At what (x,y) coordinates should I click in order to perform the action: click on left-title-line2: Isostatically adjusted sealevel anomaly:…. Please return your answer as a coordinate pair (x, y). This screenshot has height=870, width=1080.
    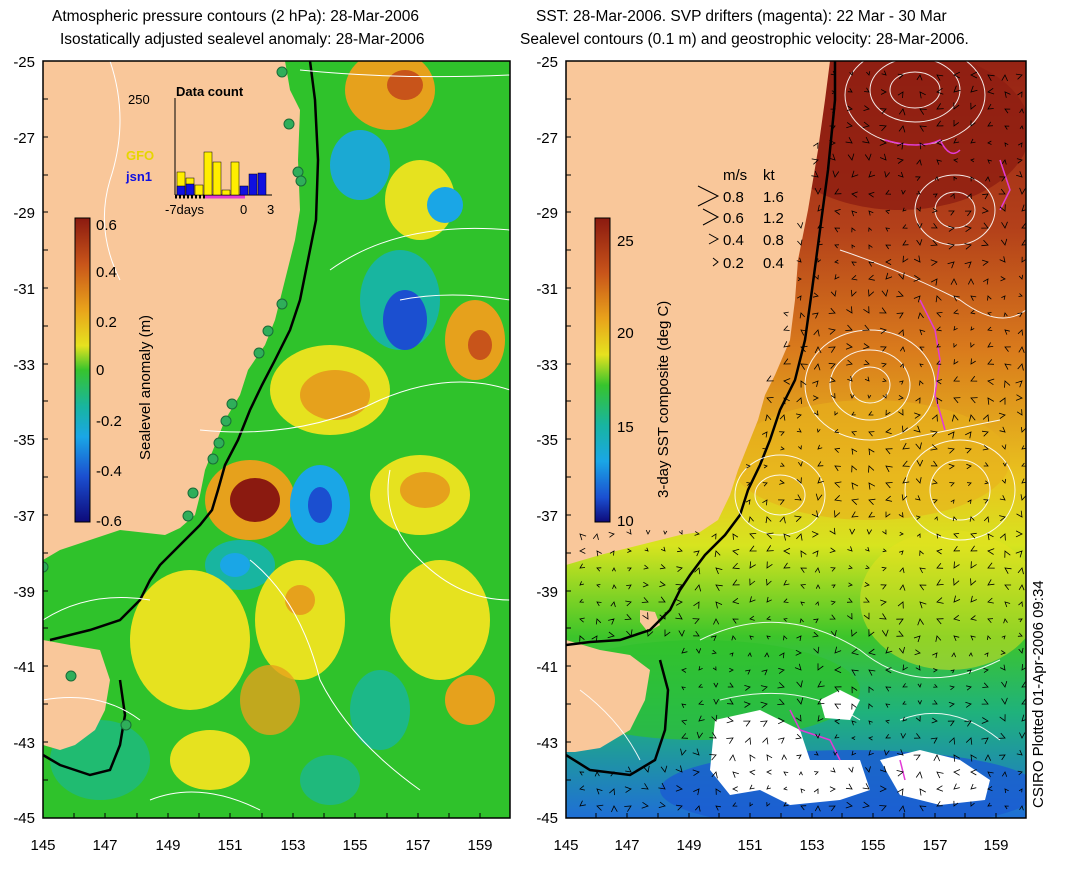
    Looking at the image, I should click on (242, 39).